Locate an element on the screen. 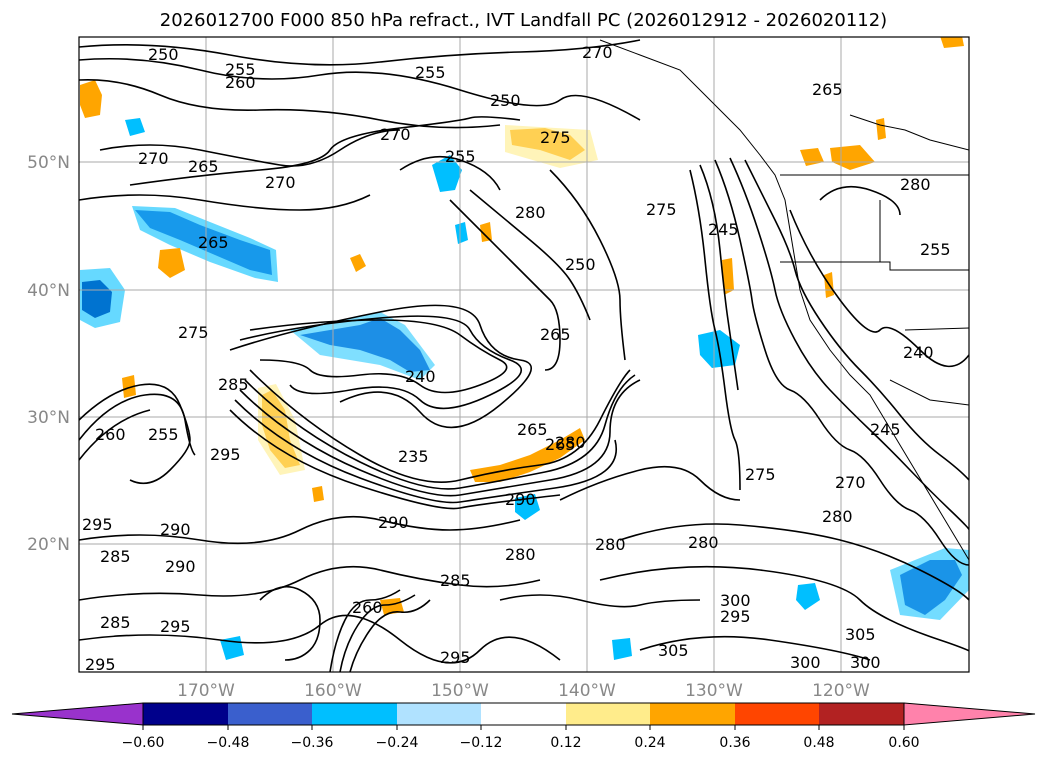  lat-label: 40°N is located at coordinates (48, 291).